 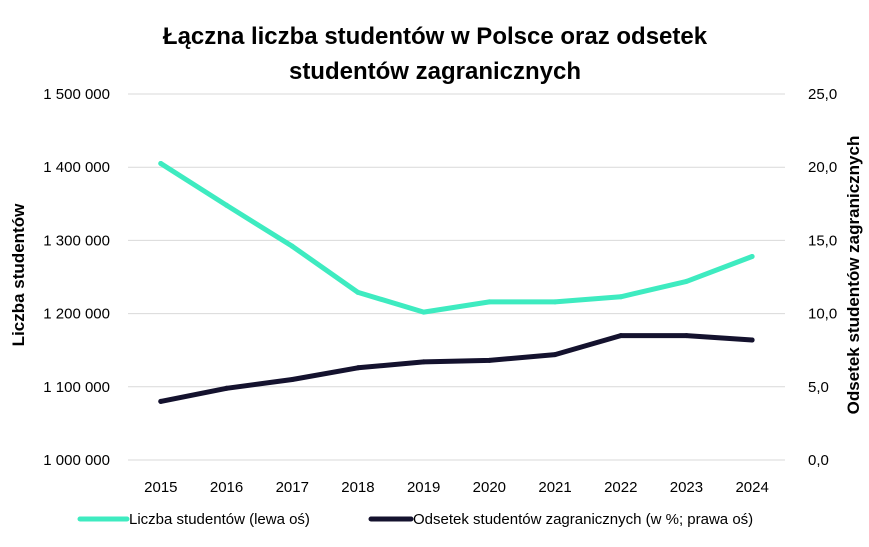 What do you see at coordinates (818, 460) in the screenshot?
I see `right-tick-label: 0,0` at bounding box center [818, 460].